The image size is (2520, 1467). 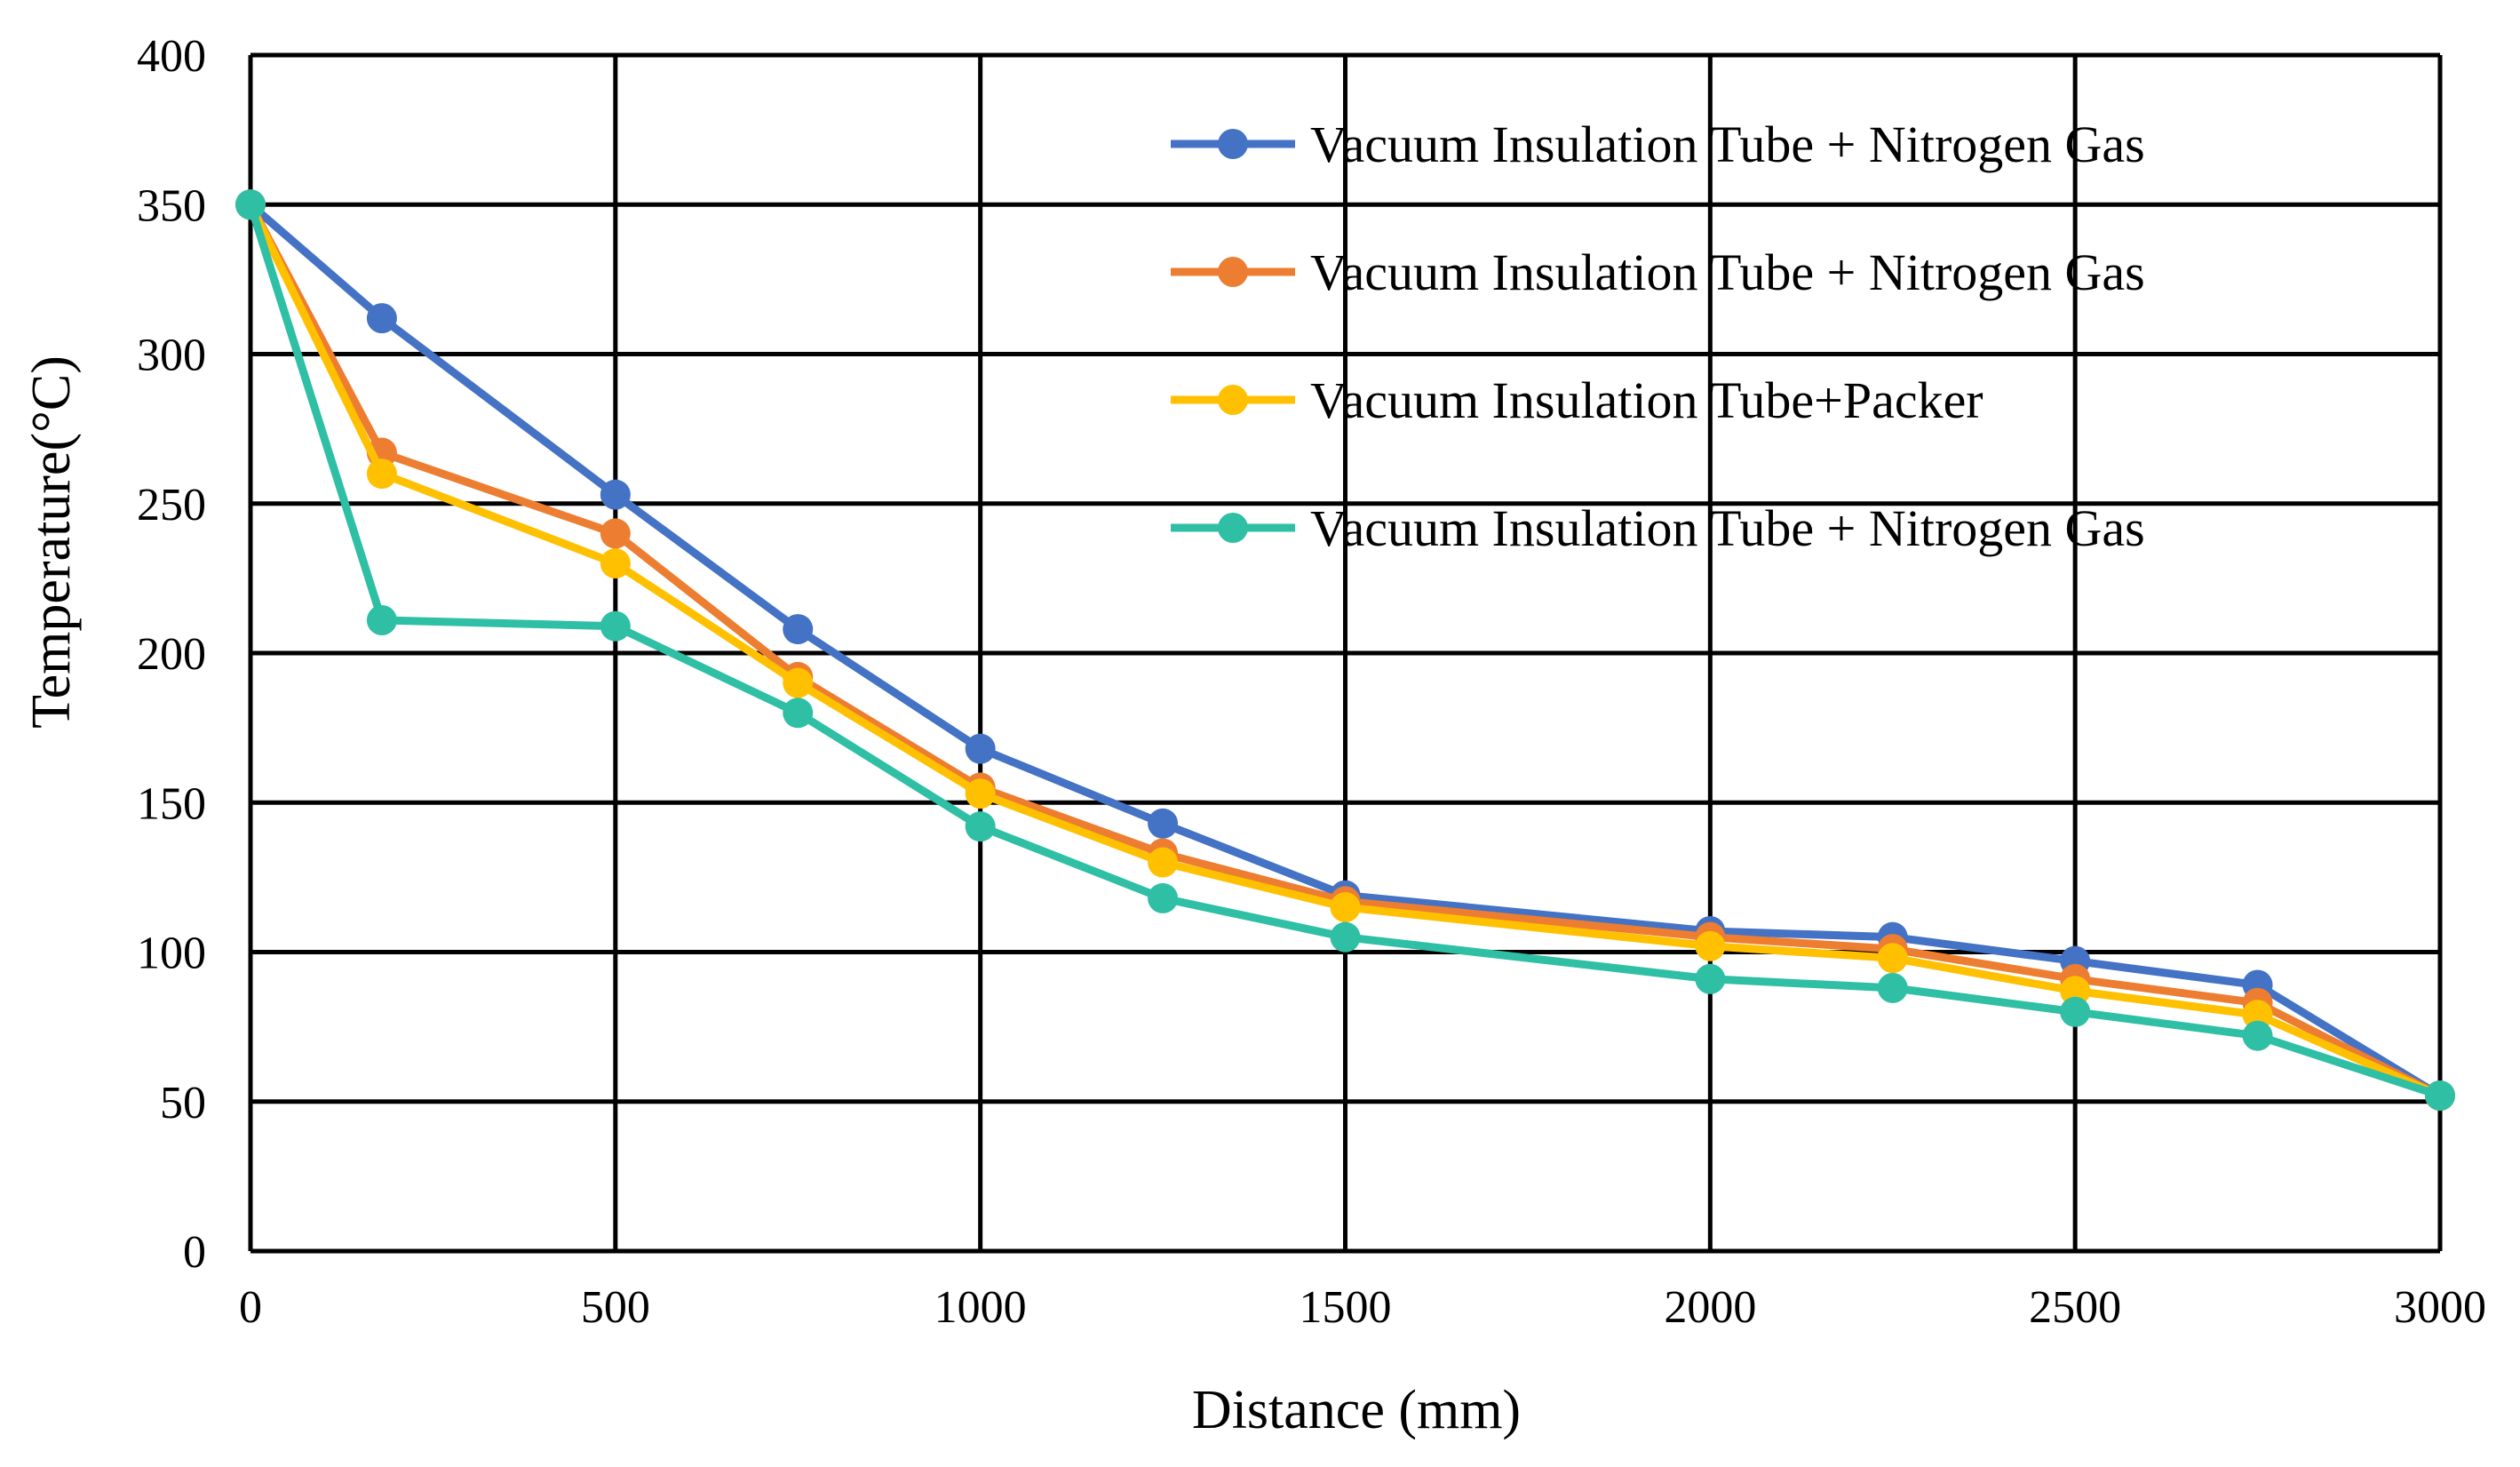 What do you see at coordinates (183, 1103) in the screenshot?
I see `y-tick-label: 50` at bounding box center [183, 1103].